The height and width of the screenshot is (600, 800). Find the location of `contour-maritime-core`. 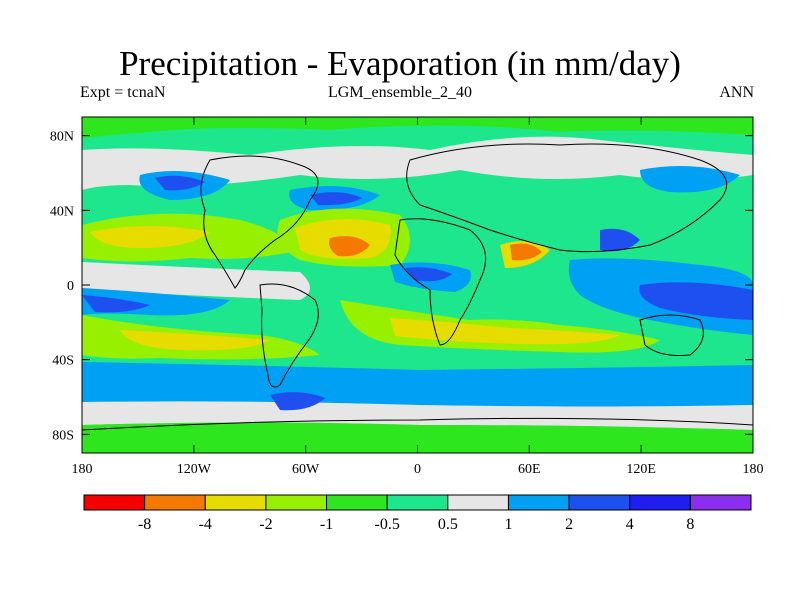

contour-maritime-core is located at coordinates (696, 301).